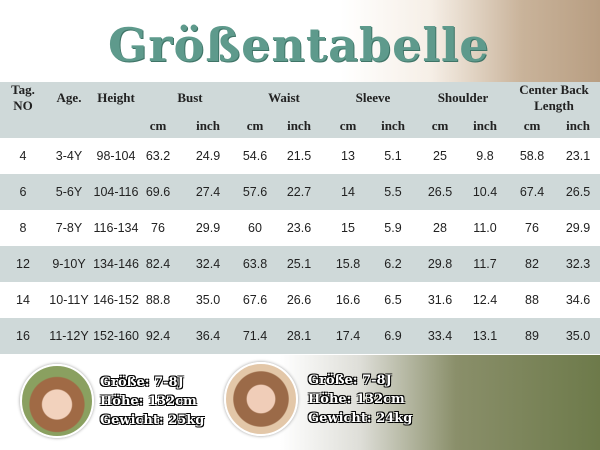  I want to click on table-cell: 60, so click(255, 228).